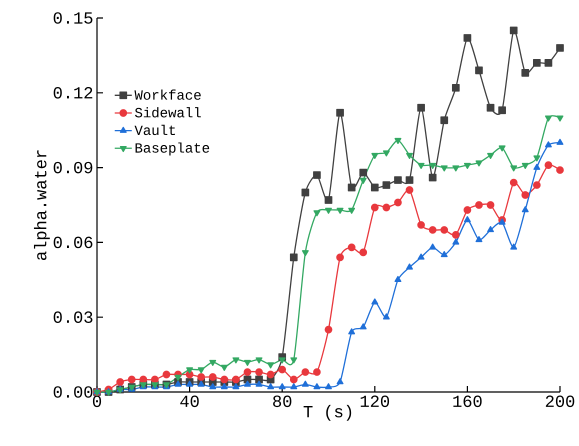 This screenshot has width=579, height=446. I want to click on y-tick-label: 0.09, so click(73, 168).